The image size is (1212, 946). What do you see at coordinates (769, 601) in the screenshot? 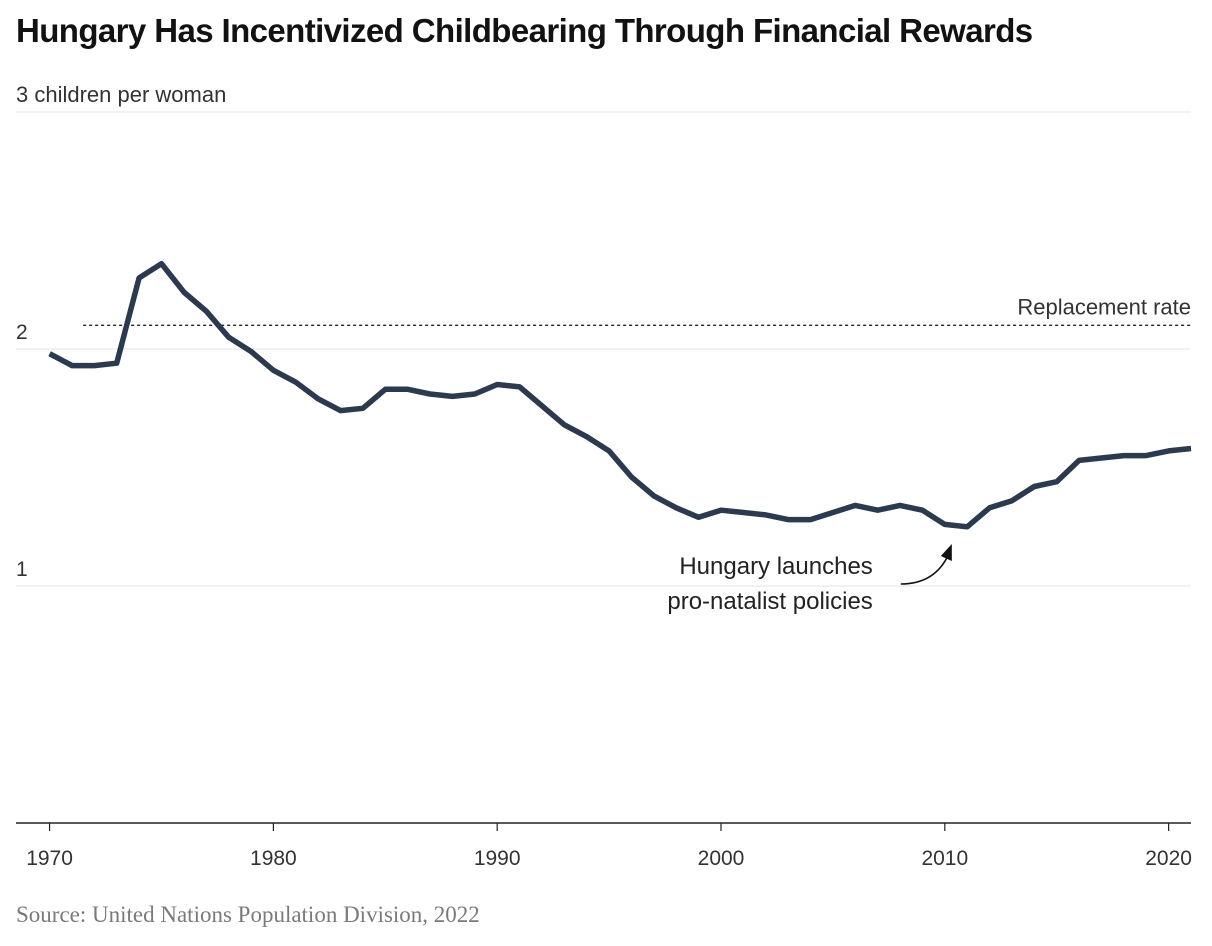
I see `annotation-line-2: pro-natalist policies` at bounding box center [769, 601].